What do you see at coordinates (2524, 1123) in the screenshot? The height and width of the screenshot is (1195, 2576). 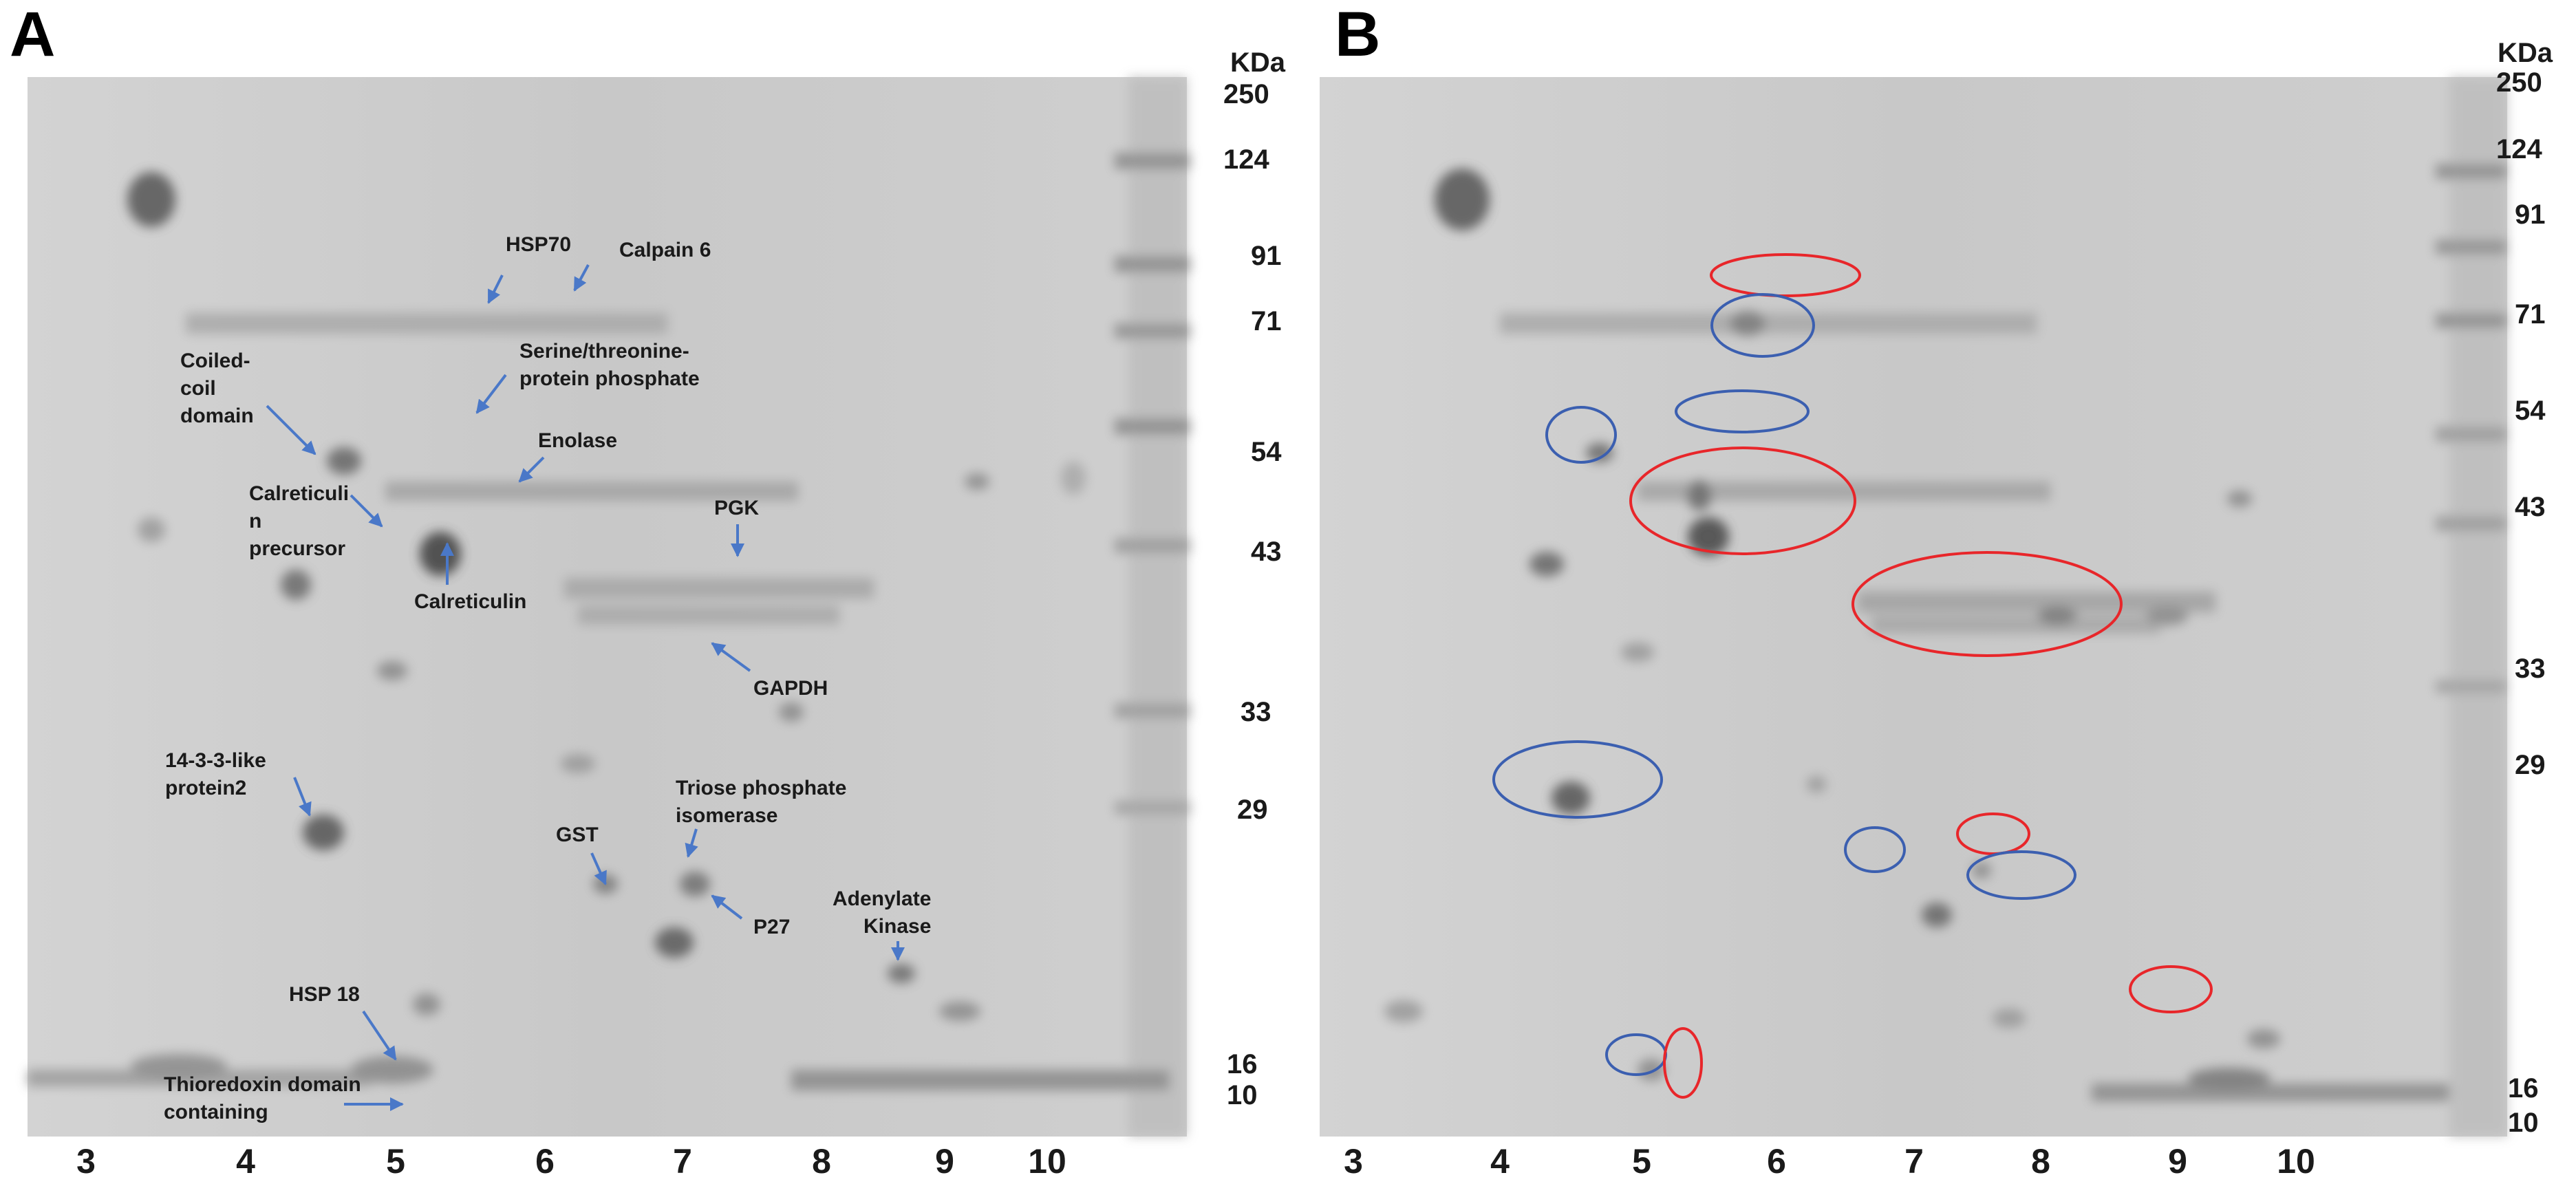 I see `mw-b-10: 10` at bounding box center [2524, 1123].